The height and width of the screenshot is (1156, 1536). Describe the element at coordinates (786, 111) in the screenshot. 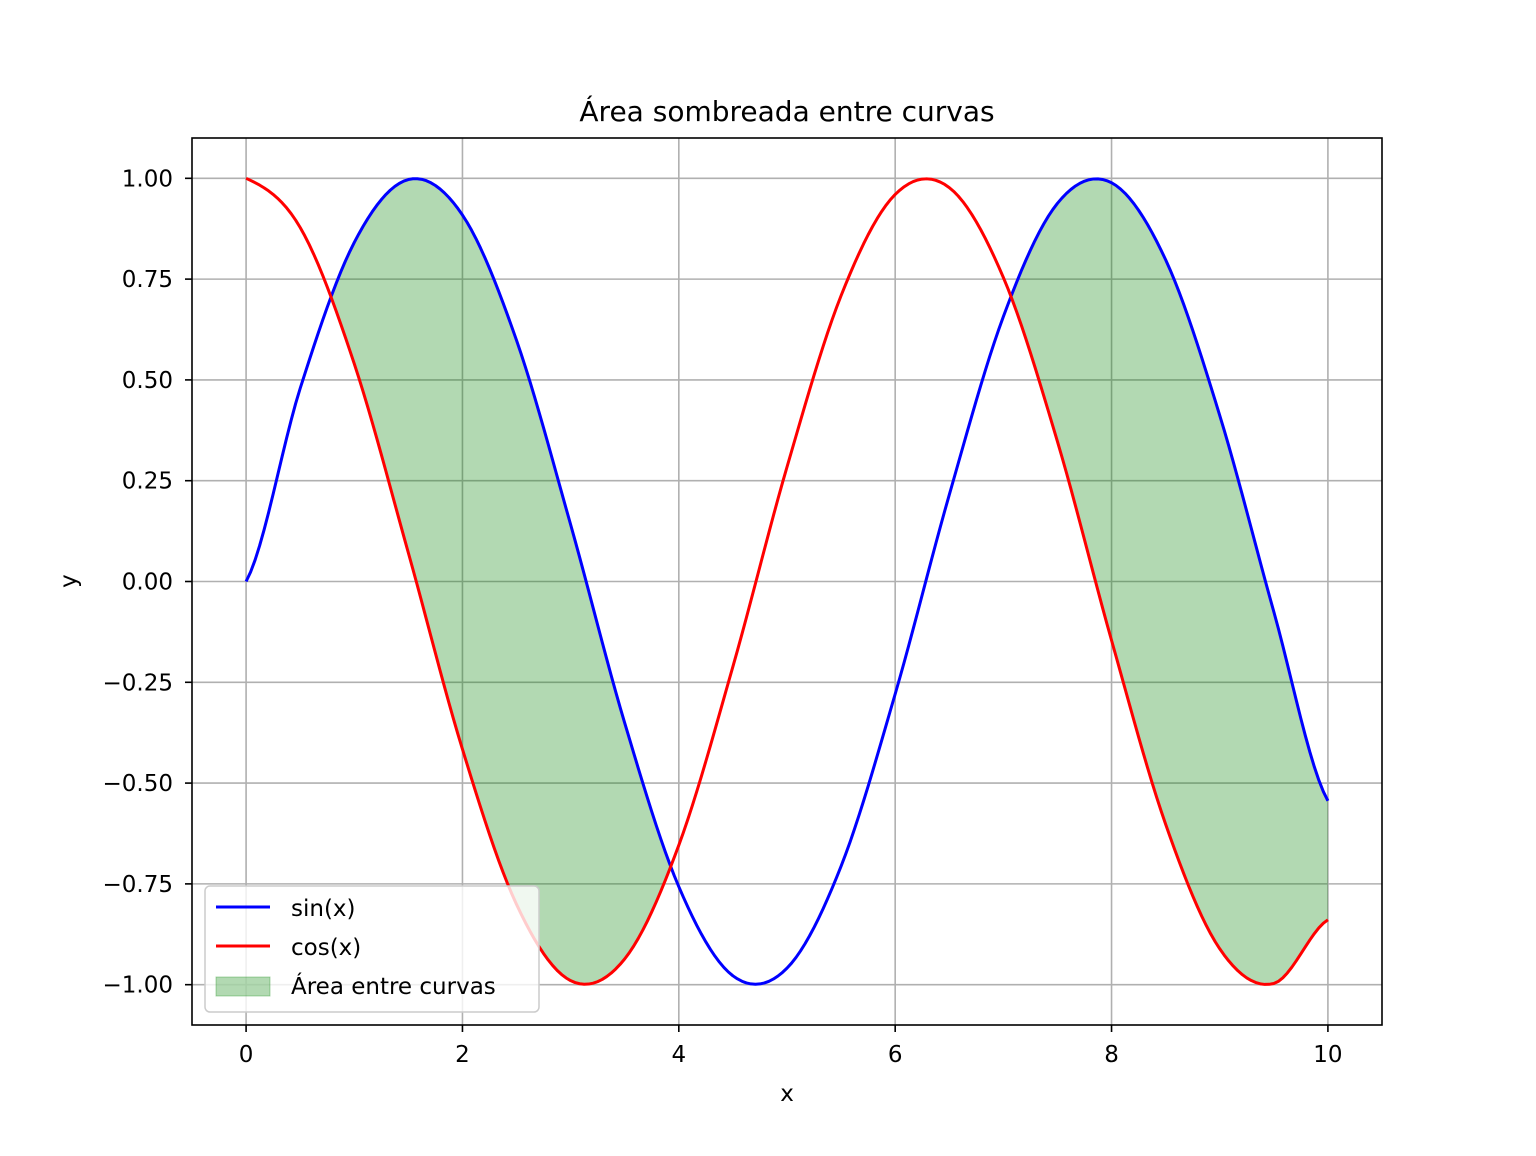

I see `chart-title: Área sombreada entre curvas` at that location.